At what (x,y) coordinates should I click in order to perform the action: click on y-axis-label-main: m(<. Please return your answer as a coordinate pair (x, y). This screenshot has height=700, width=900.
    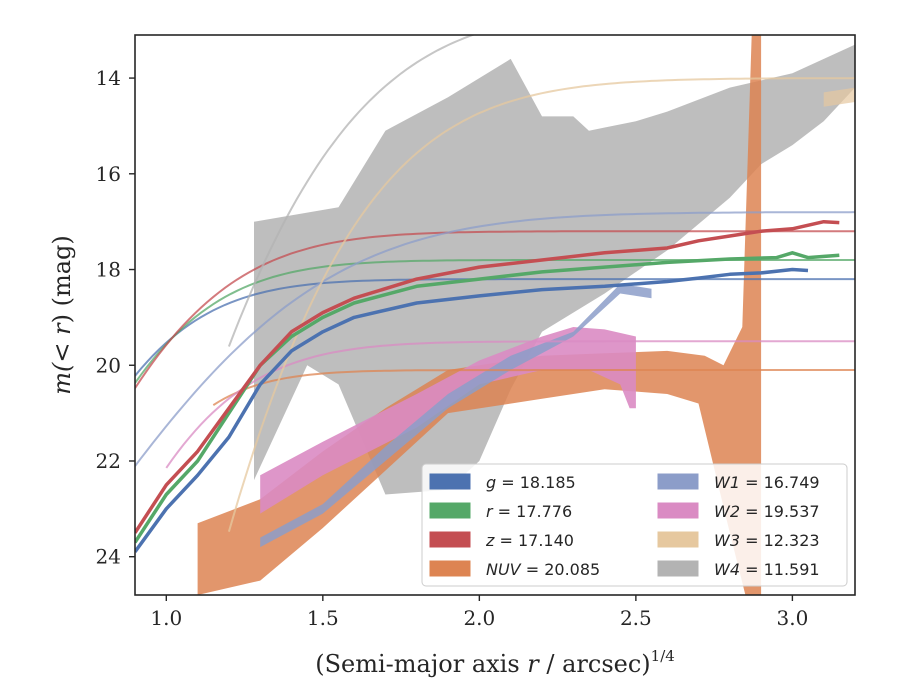
    Looking at the image, I should click on (62, 365).